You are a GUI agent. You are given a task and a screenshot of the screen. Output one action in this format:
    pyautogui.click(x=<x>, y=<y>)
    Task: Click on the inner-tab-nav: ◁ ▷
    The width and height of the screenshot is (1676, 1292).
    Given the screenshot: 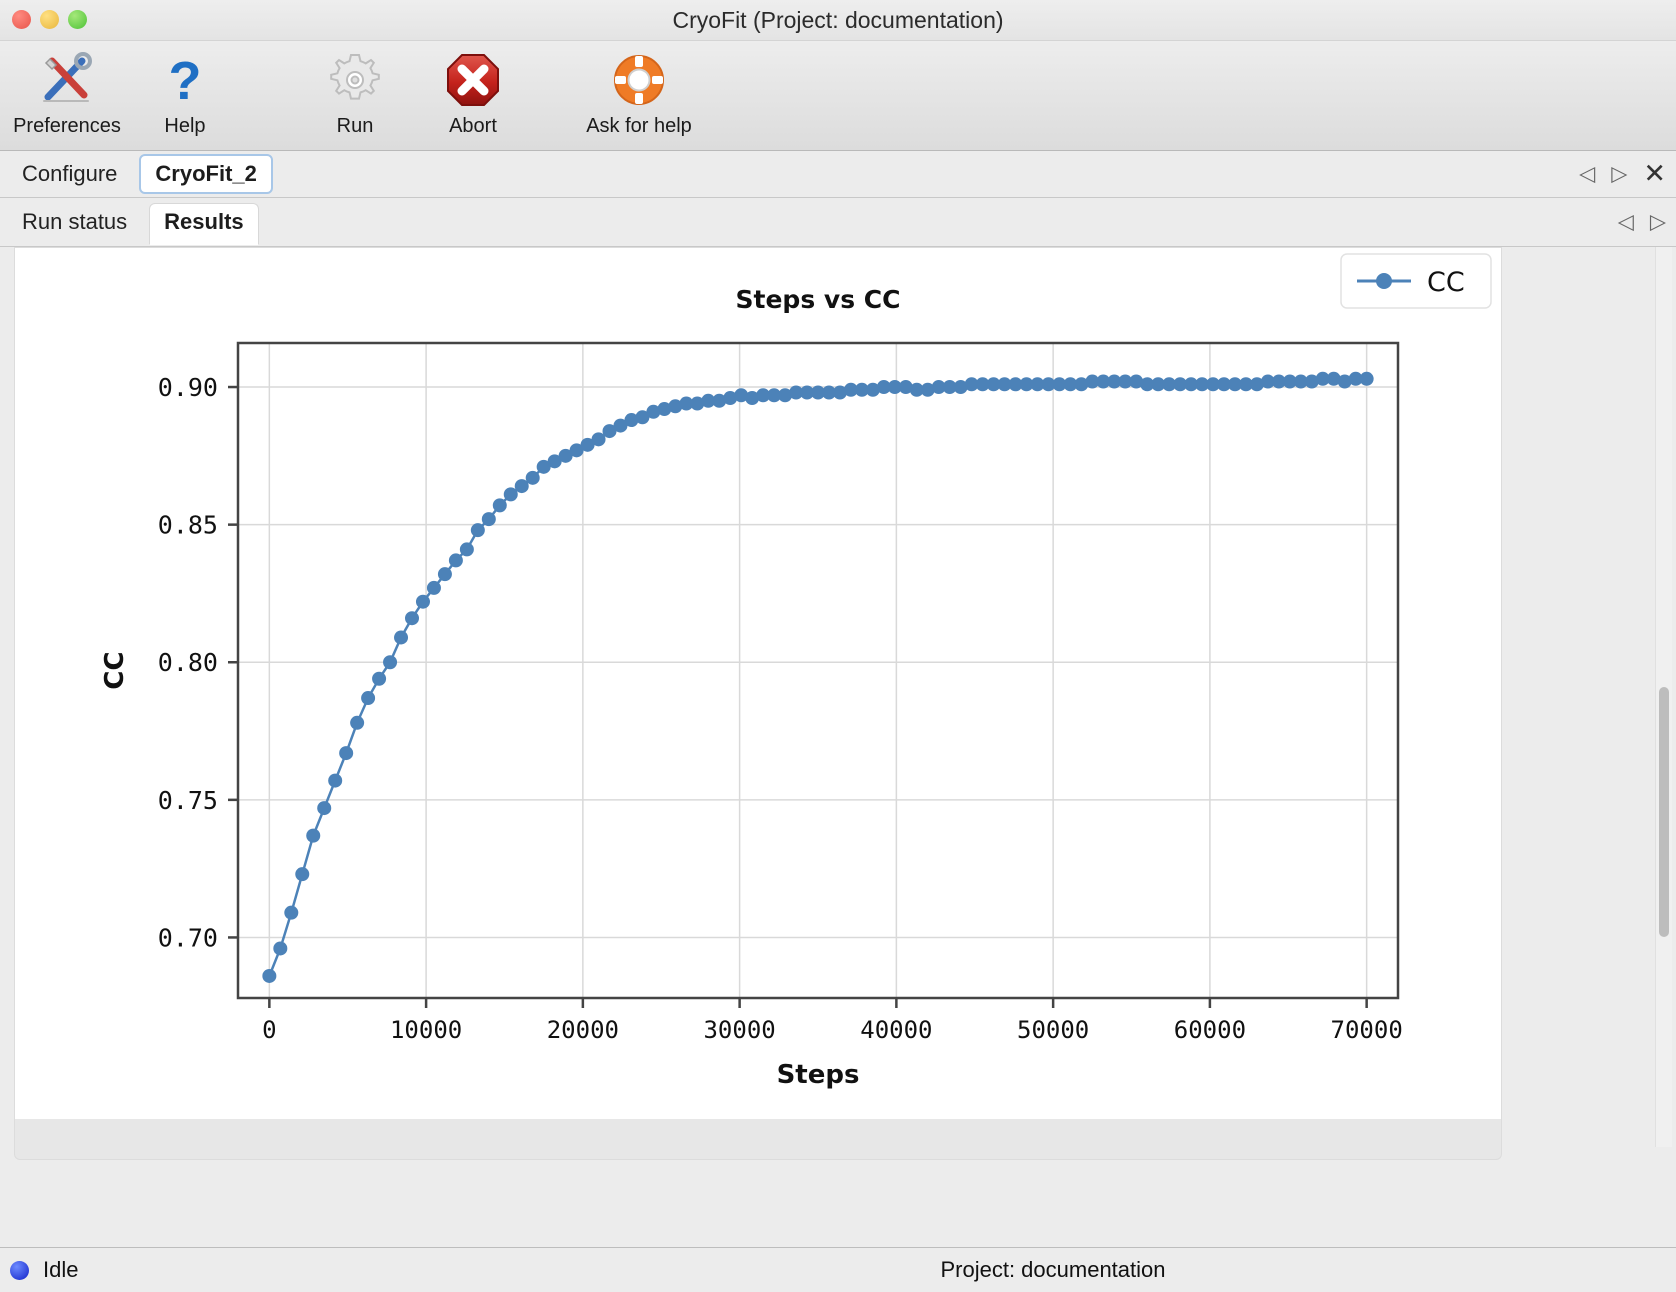 What is the action you would take?
    pyautogui.click(x=1642, y=222)
    